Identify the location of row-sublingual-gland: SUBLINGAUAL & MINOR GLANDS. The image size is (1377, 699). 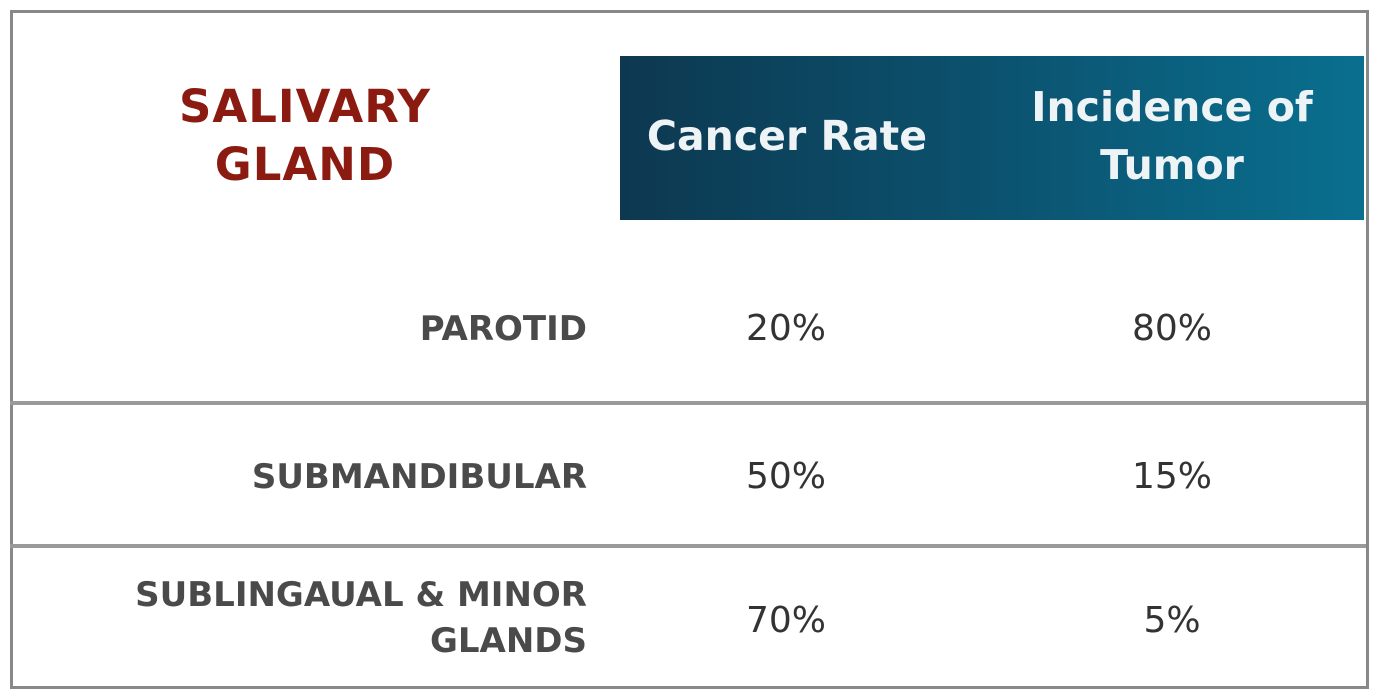
(327, 618).